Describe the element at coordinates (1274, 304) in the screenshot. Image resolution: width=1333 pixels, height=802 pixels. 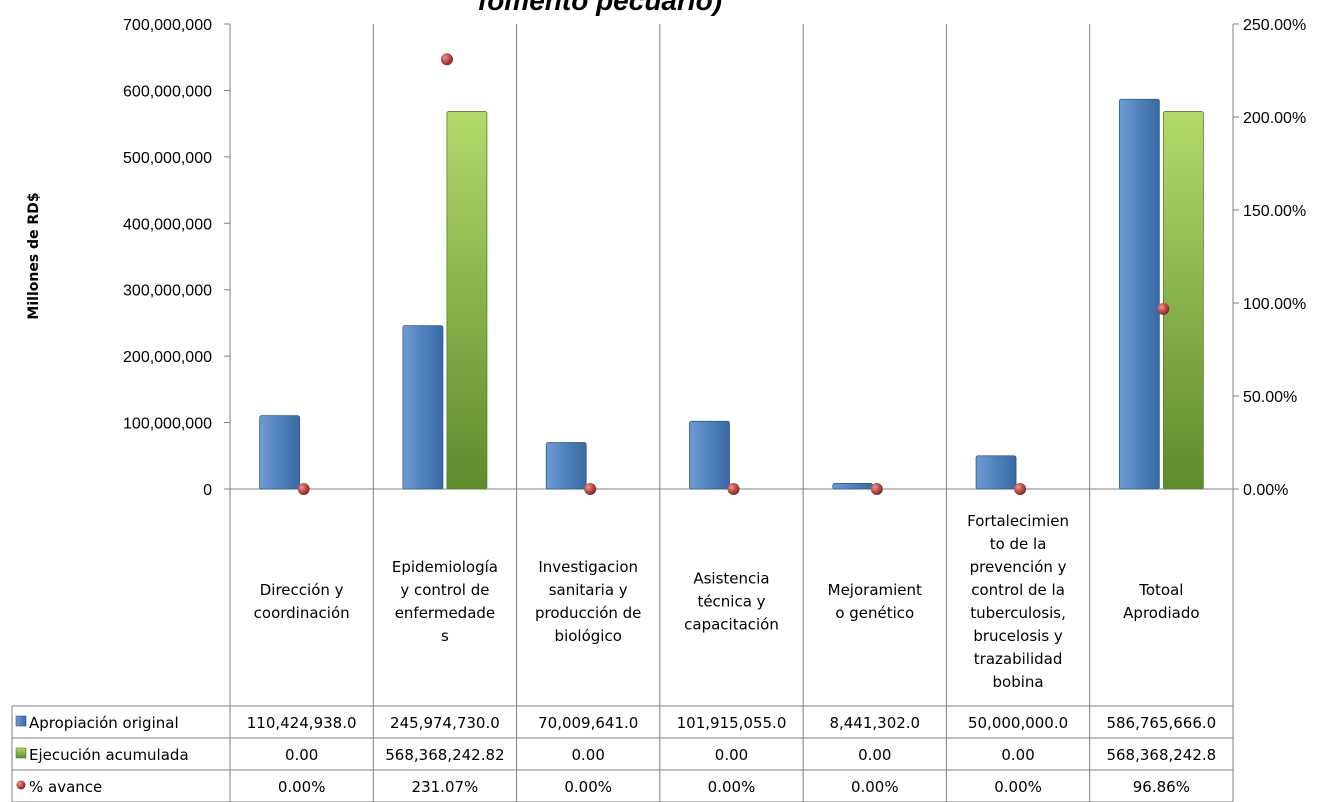
I see `y2-tick-label: 100.00%` at that location.